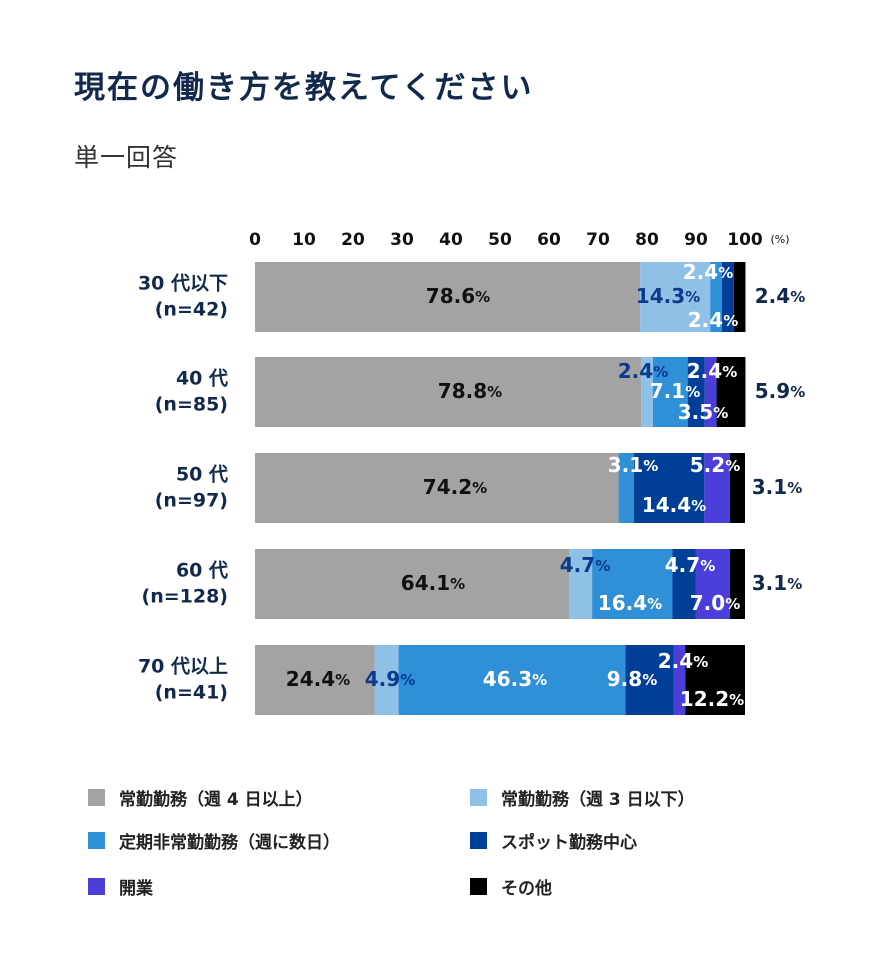 This screenshot has height=969, width=886. I want to click on x-tick-label: 30, so click(402, 240).